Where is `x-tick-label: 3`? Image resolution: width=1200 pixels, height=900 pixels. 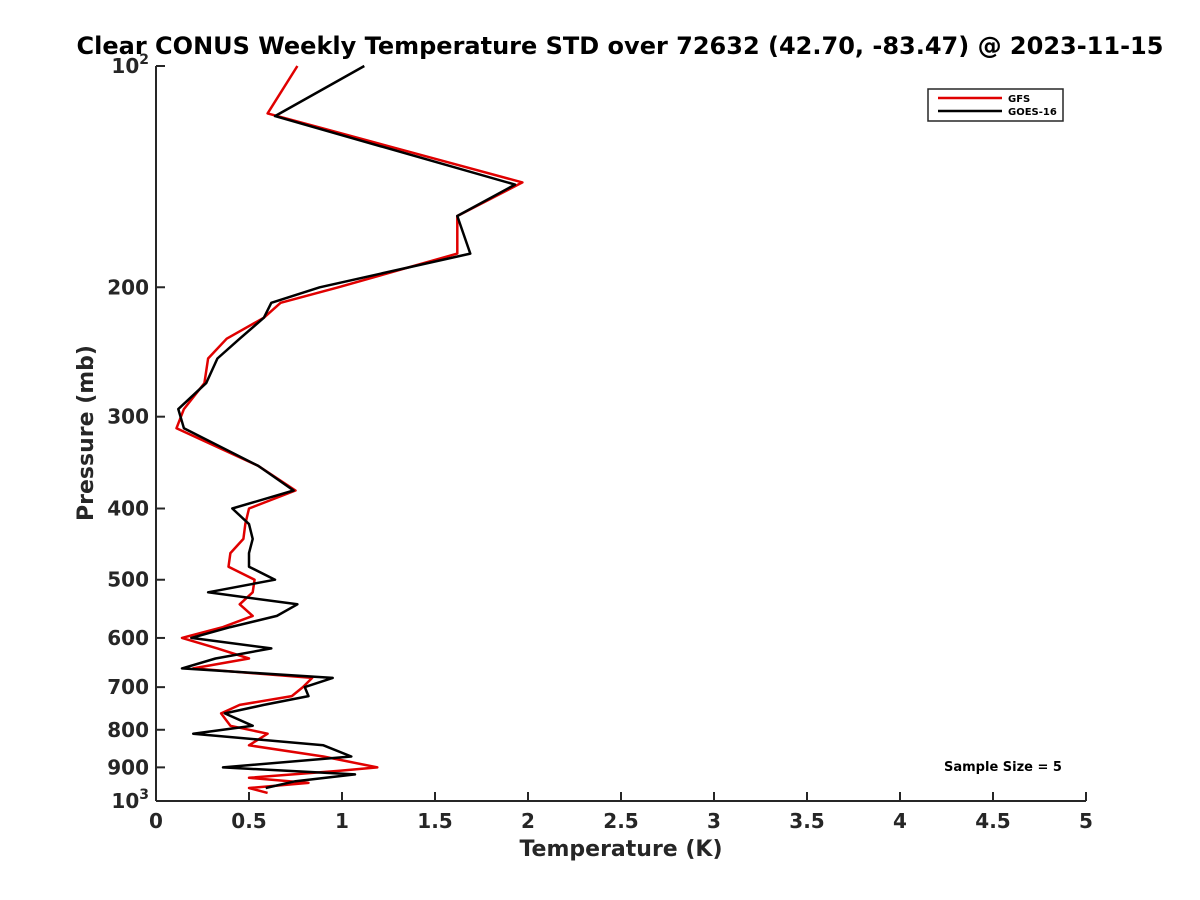
x-tick-label: 3 is located at coordinates (714, 821).